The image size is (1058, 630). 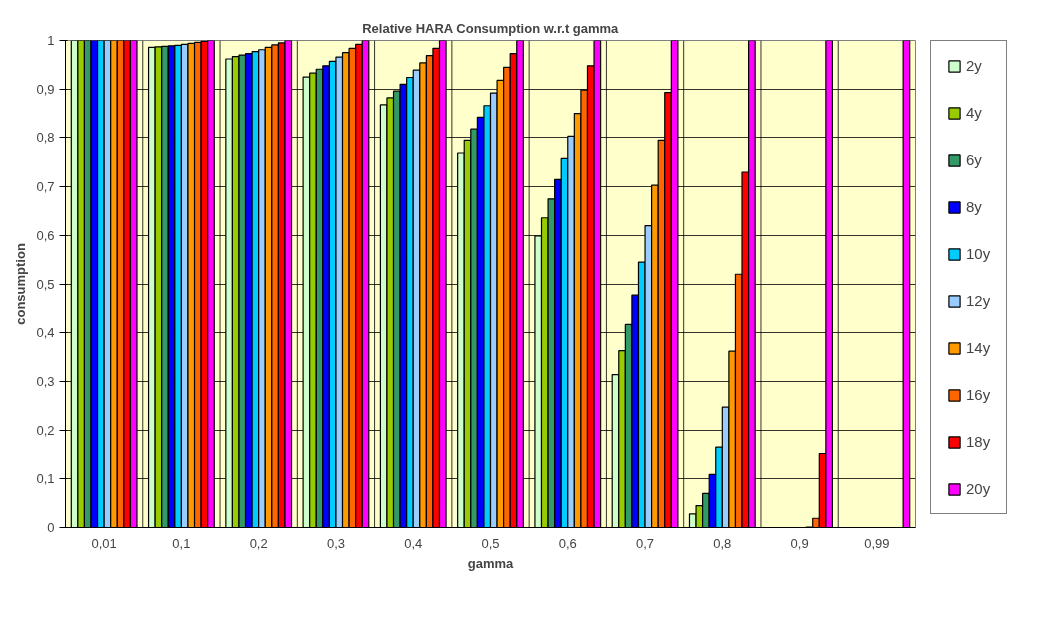 I want to click on y-axis-title: consumption, so click(x=21, y=284).